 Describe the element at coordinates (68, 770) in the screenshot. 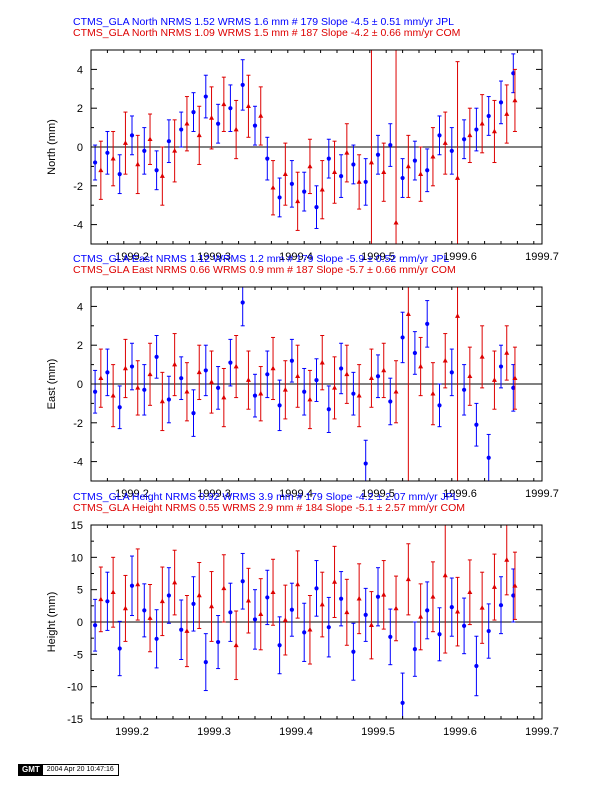

I see `gmt-timestamp-stamp: GMT 2004 Apr 20 10:47:16` at that location.